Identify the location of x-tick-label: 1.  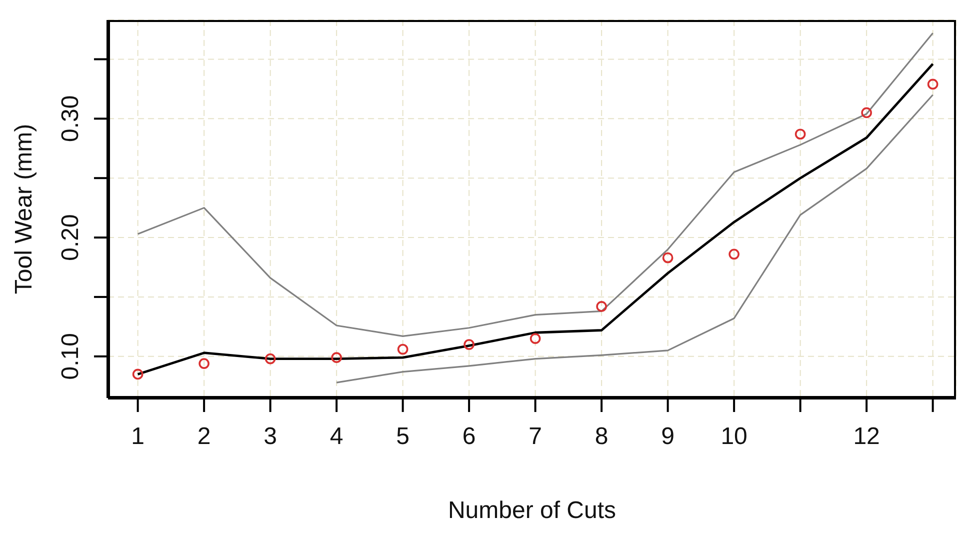
(137, 436).